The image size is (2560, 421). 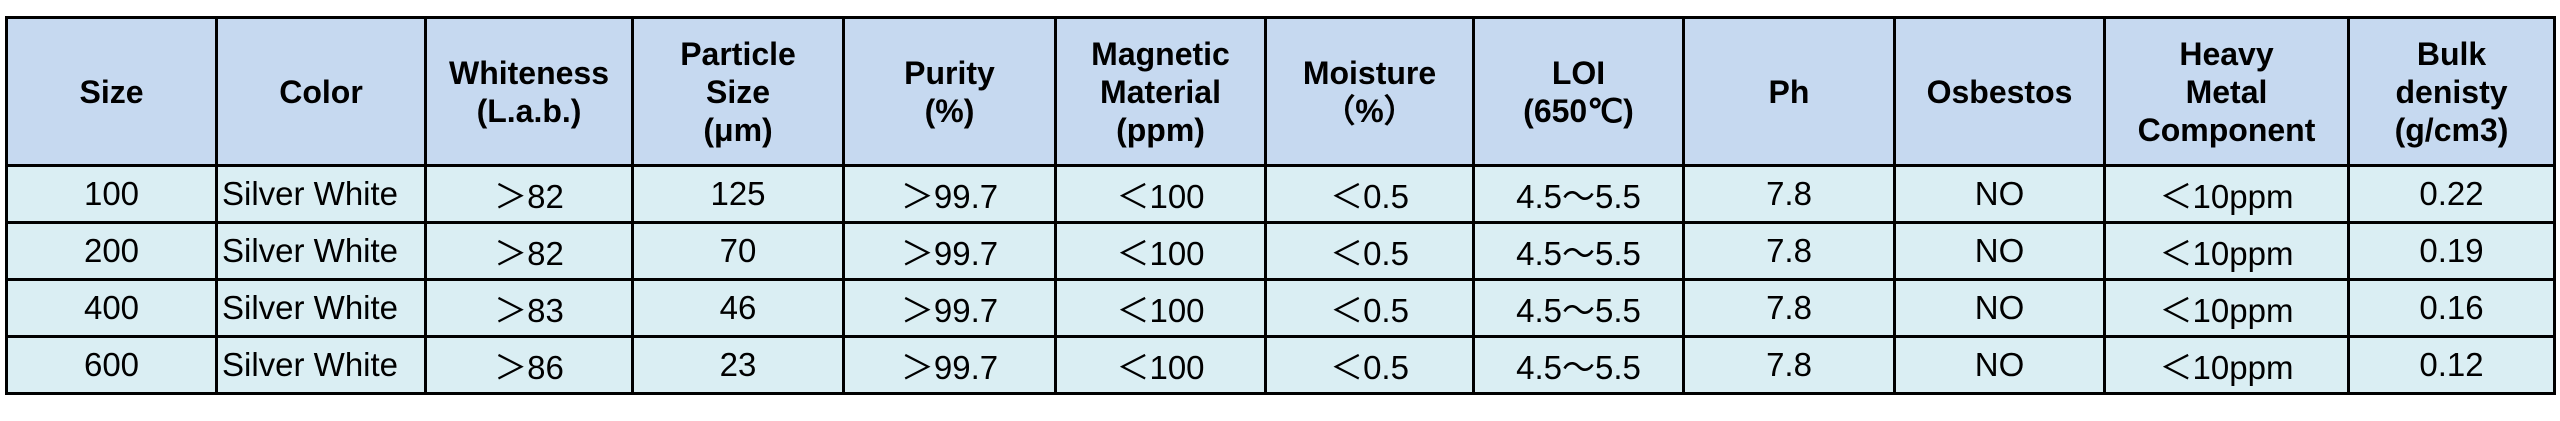 What do you see at coordinates (2451, 365) in the screenshot?
I see `table-cell: 0.12` at bounding box center [2451, 365].